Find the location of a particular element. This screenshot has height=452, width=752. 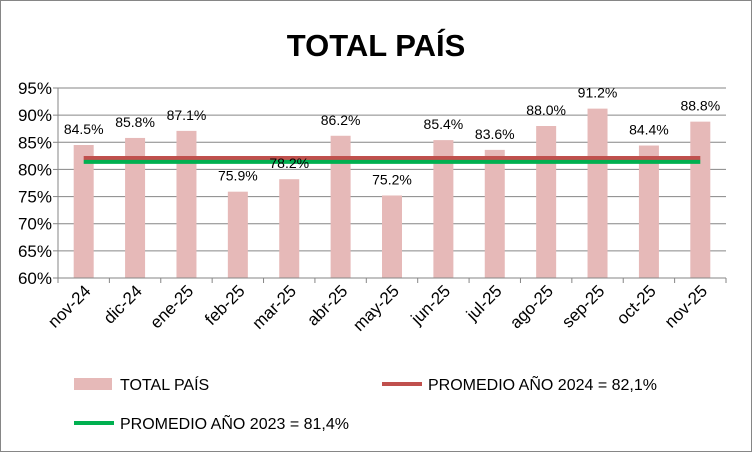

data-label: 85.4% is located at coordinates (444, 124).